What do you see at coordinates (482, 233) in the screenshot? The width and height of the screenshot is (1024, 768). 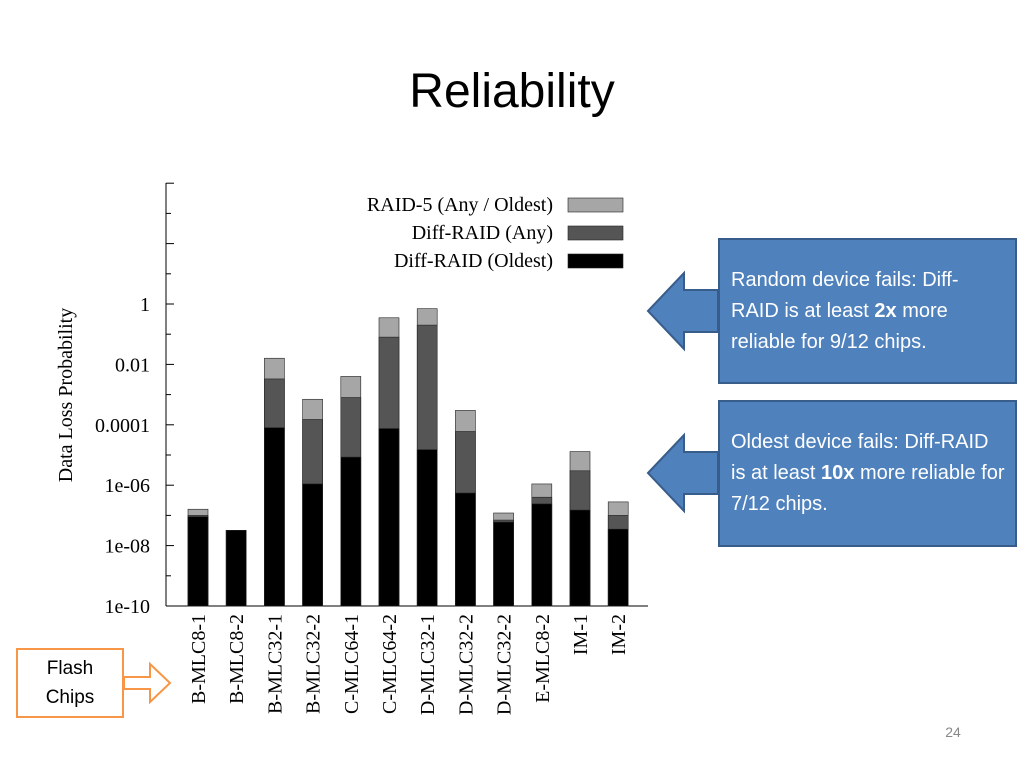 I see `legend-label: Diff-RAID (Any)` at bounding box center [482, 233].